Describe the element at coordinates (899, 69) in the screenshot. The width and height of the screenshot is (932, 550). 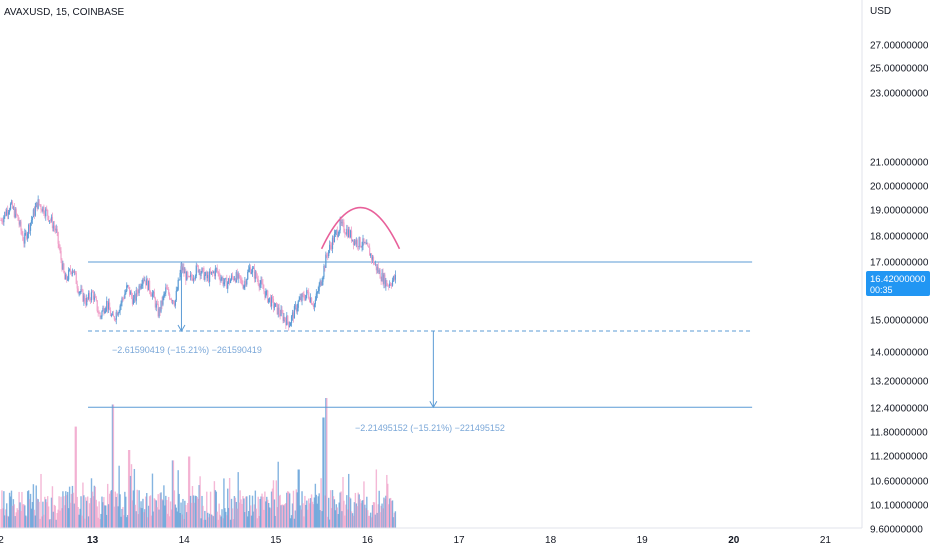
I see `price-tick-label: 25.00000000` at that location.